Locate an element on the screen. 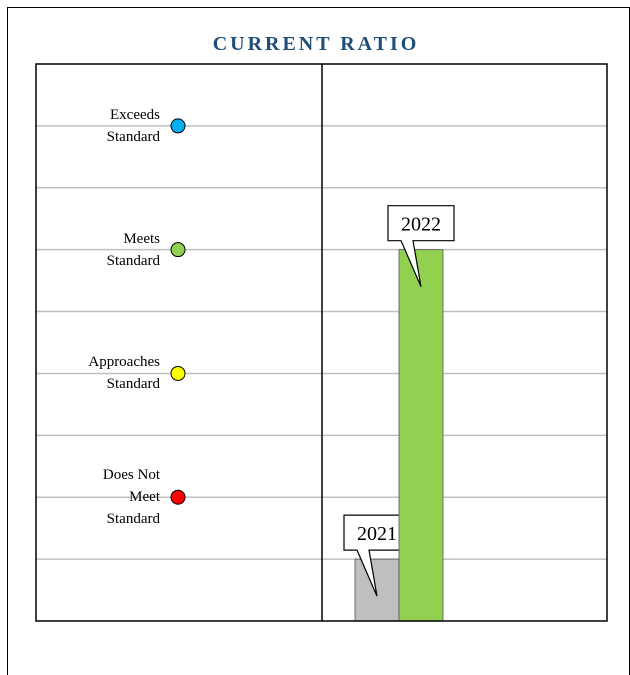 This screenshot has width=630, height=675. chart-title: CURRENT RATIO is located at coordinates (316, 44).